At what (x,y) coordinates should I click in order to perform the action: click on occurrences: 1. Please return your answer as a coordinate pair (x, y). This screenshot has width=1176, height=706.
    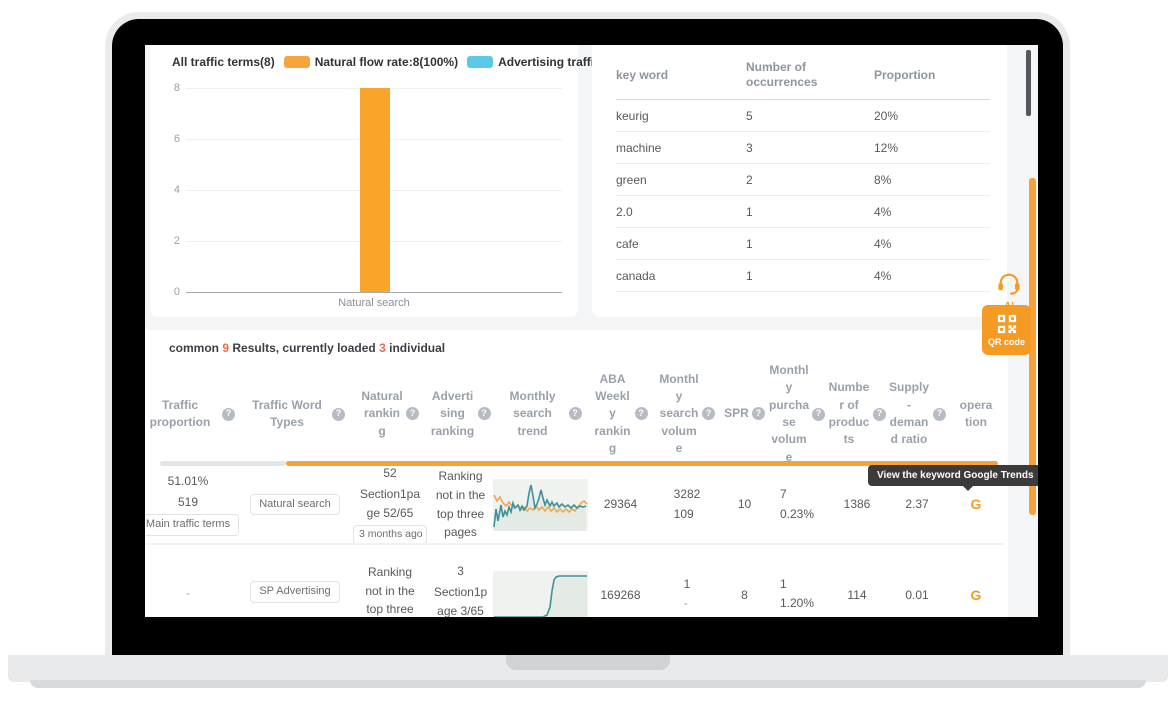
    Looking at the image, I should click on (749, 275).